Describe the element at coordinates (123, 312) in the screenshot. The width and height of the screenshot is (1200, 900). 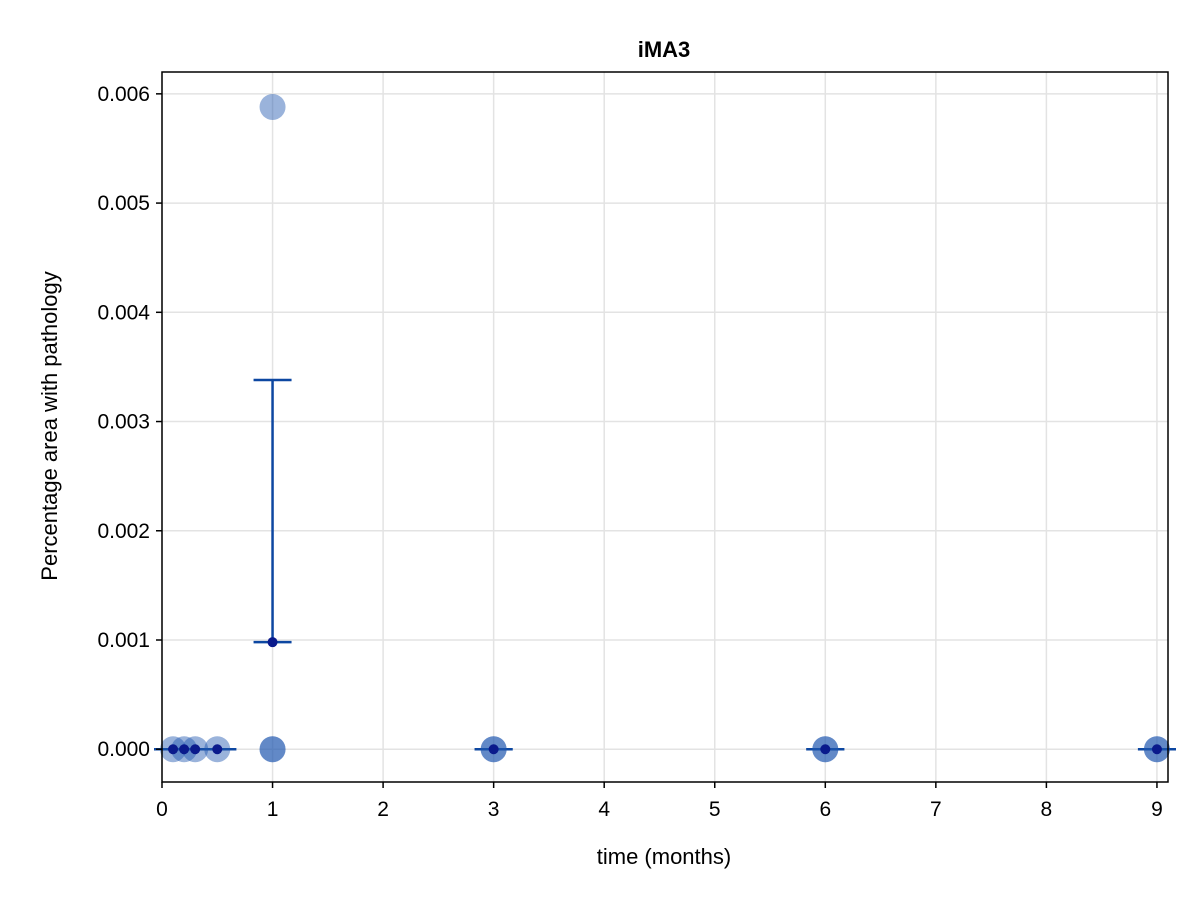
I see `y-tick-label: 0.004` at that location.